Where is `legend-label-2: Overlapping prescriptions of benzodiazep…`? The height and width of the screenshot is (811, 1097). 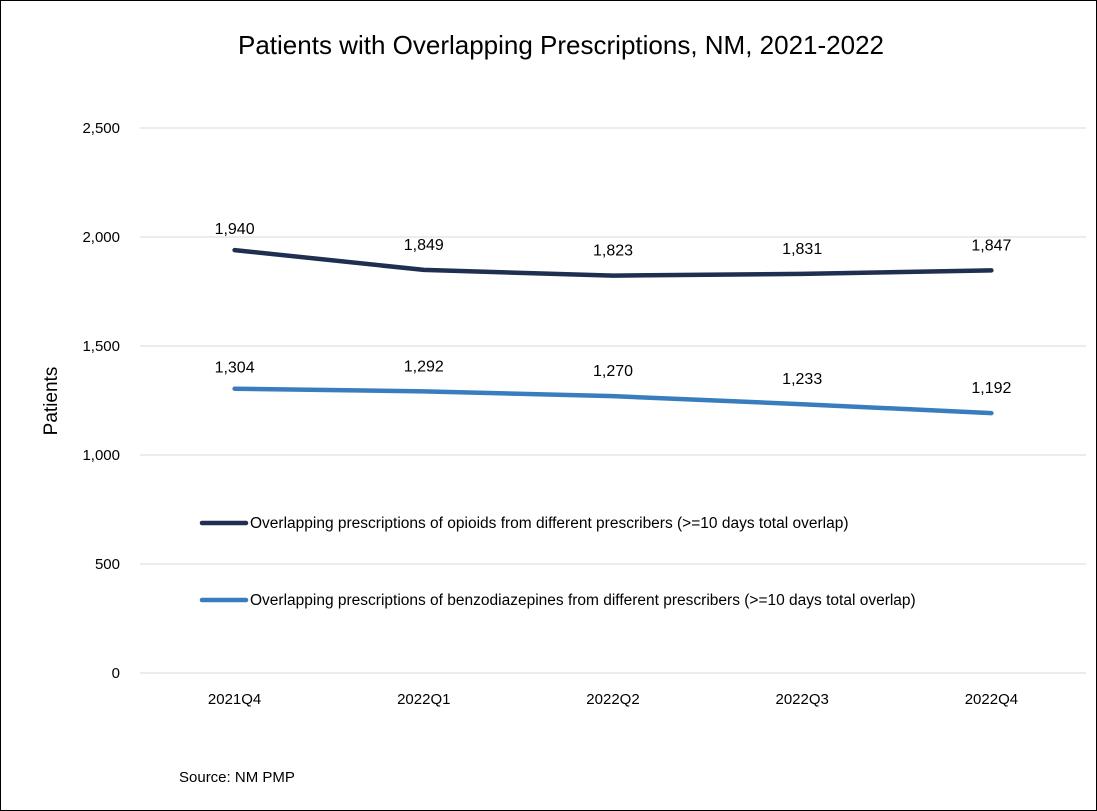
legend-label-2: Overlapping prescriptions of benzodiazep… is located at coordinates (583, 600).